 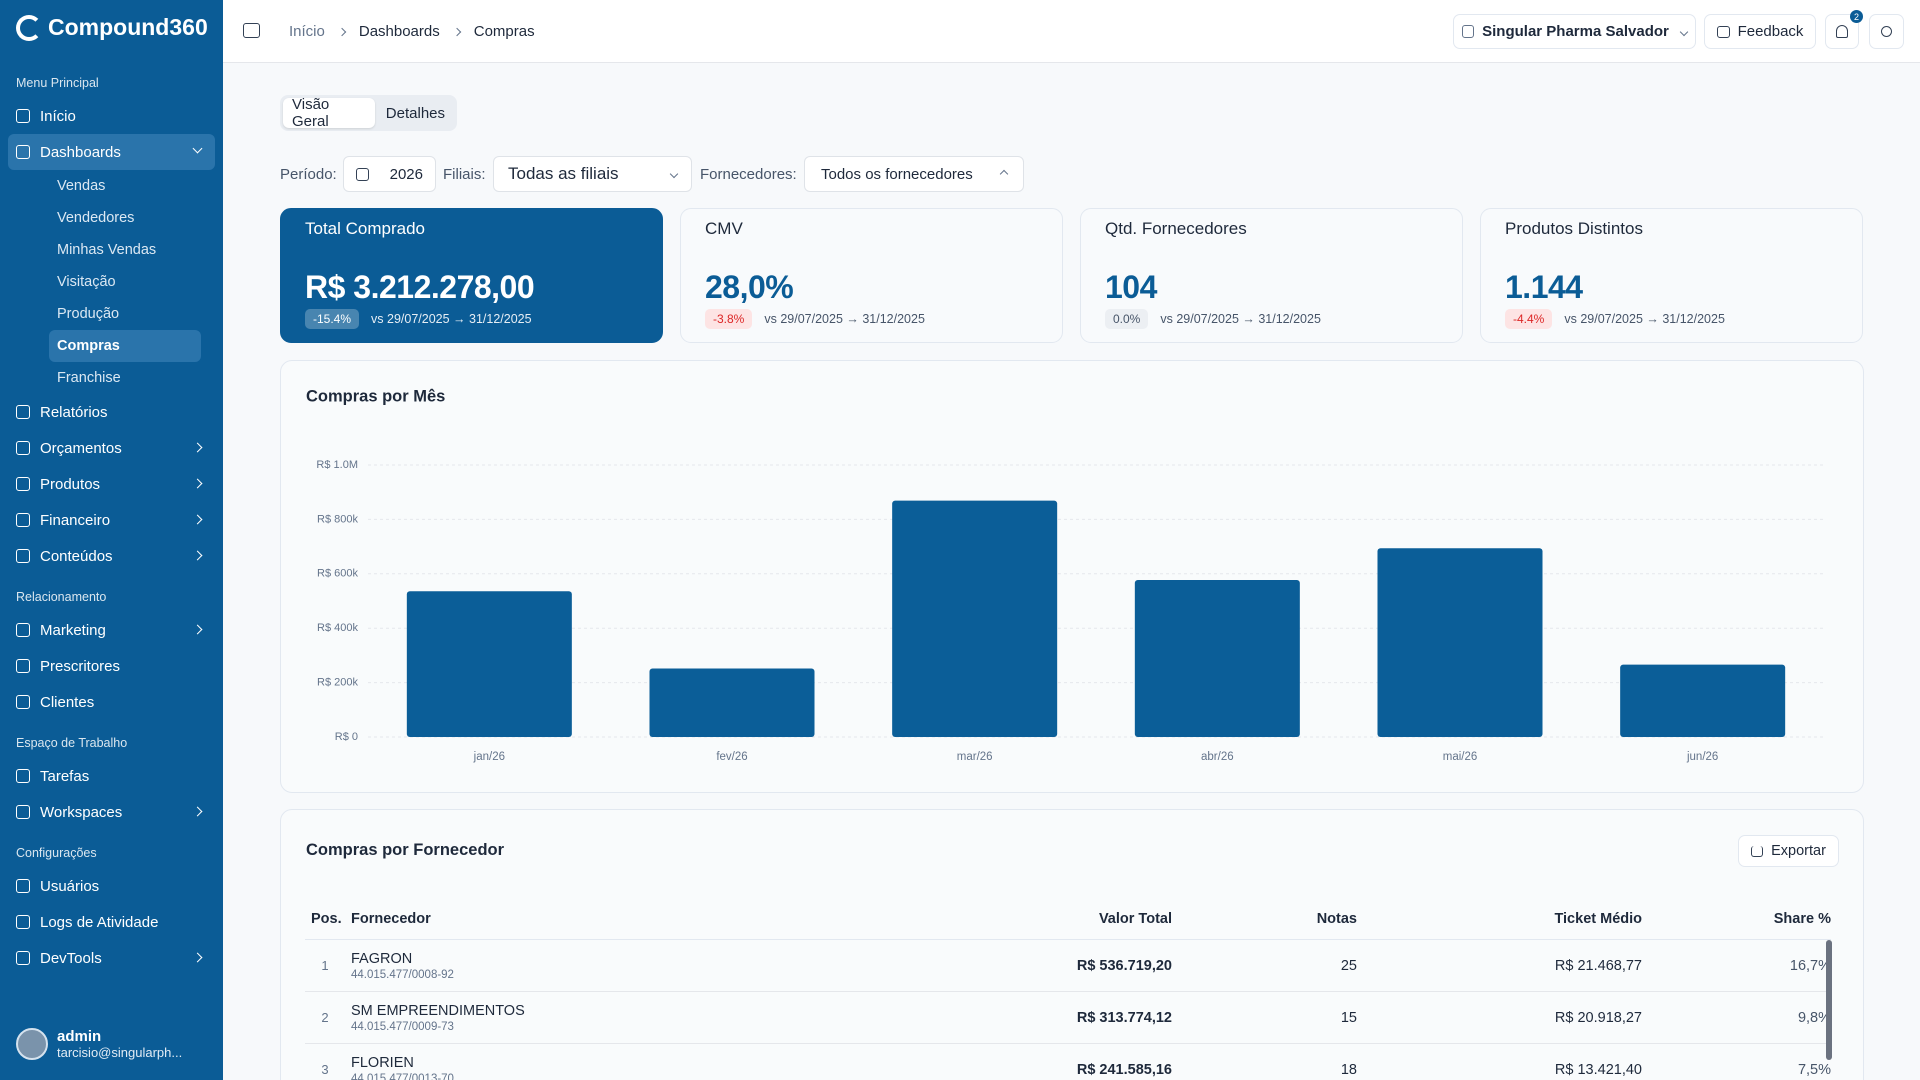 What do you see at coordinates (1886, 31) in the screenshot?
I see `theme-toggle` at bounding box center [1886, 31].